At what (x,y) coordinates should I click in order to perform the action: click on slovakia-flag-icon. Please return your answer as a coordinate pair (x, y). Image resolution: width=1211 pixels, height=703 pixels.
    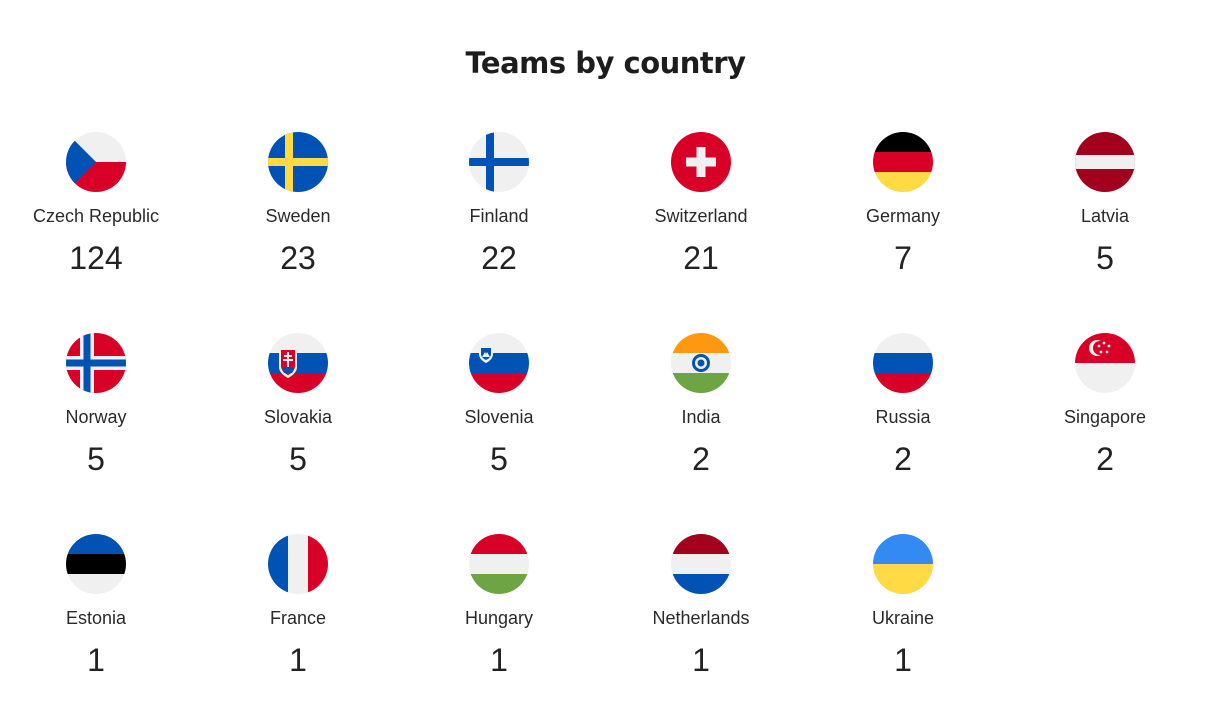
    Looking at the image, I should click on (298, 363).